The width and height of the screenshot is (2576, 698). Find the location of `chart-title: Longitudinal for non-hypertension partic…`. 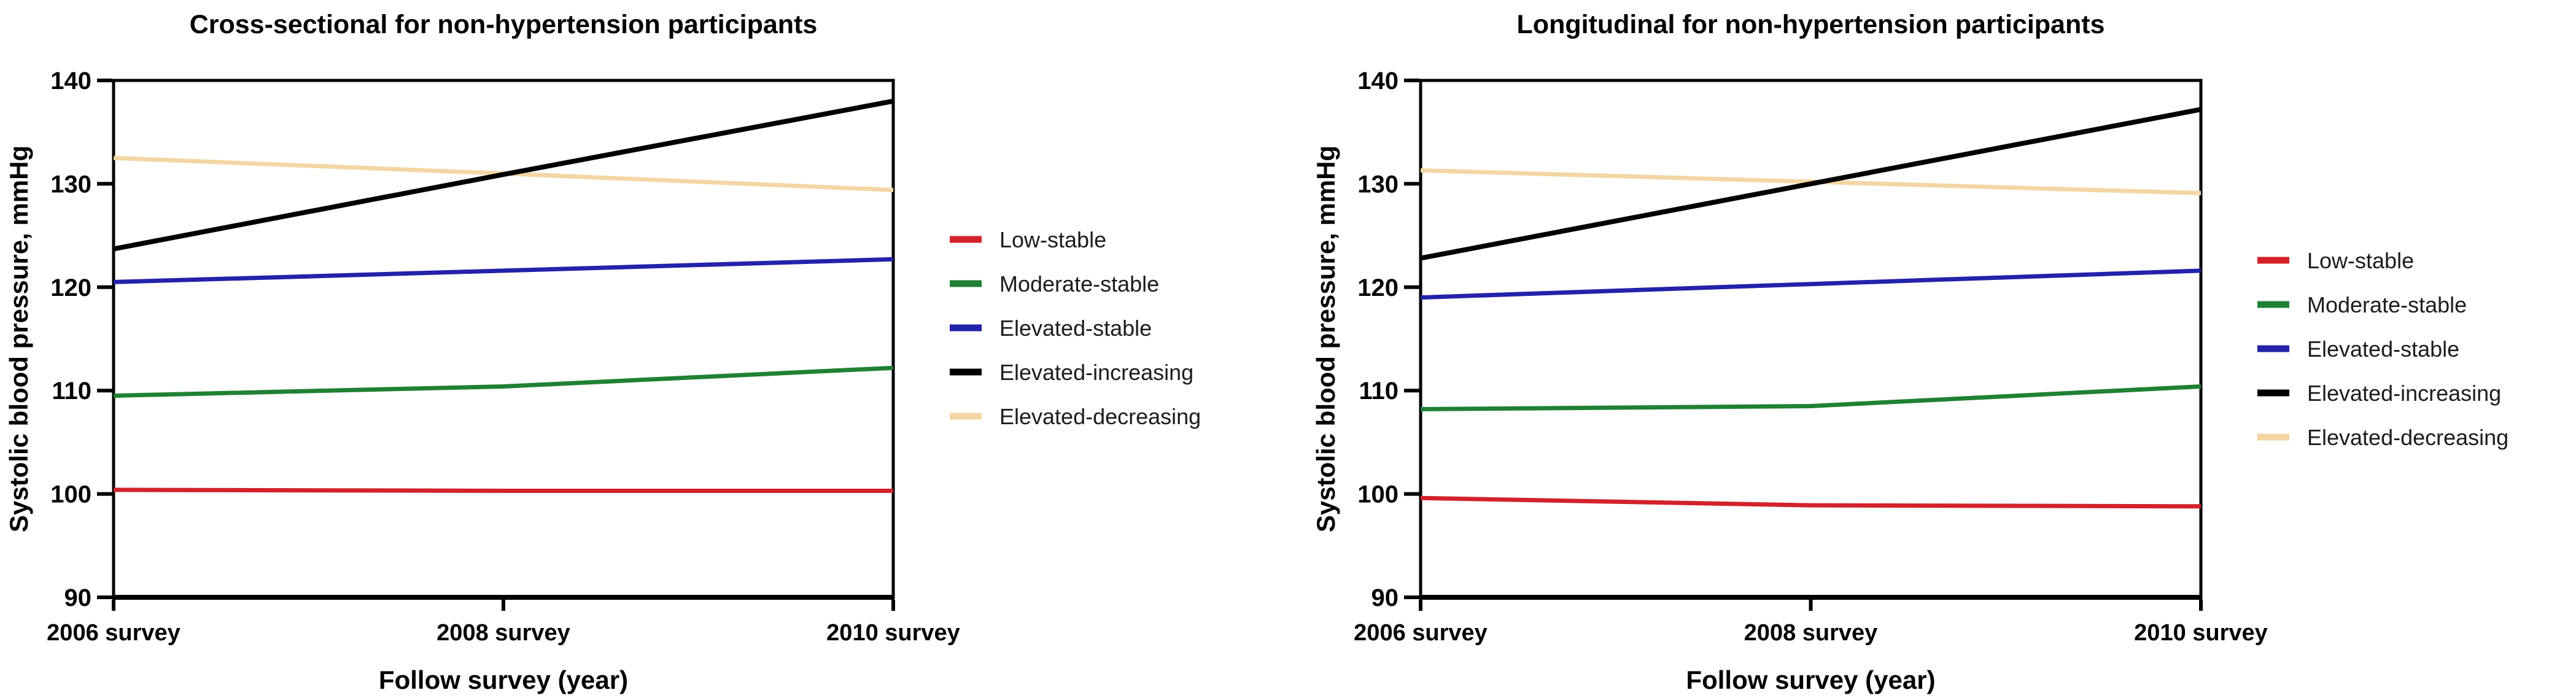

chart-title: Longitudinal for non-hypertension partic… is located at coordinates (1811, 24).